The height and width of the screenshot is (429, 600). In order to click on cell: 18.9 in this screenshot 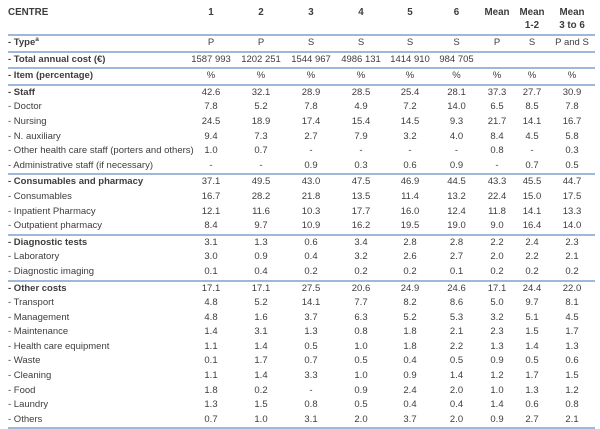, I will do `click(261, 121)`.